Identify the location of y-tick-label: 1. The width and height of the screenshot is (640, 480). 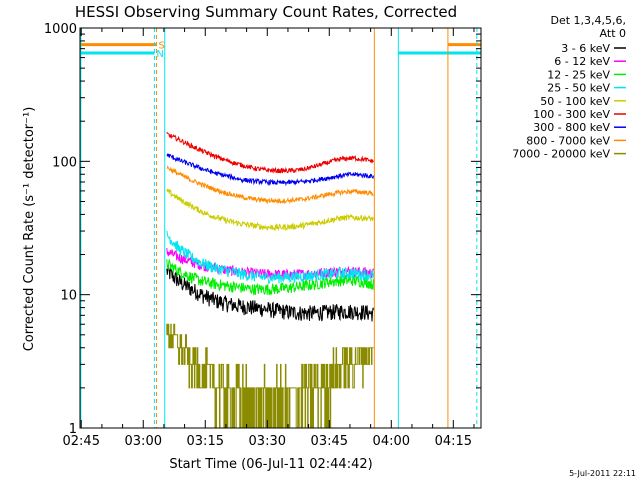
(73, 429).